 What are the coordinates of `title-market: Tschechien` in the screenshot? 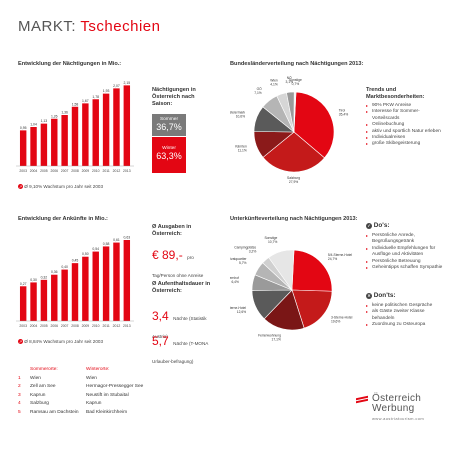 It's located at (120, 26).